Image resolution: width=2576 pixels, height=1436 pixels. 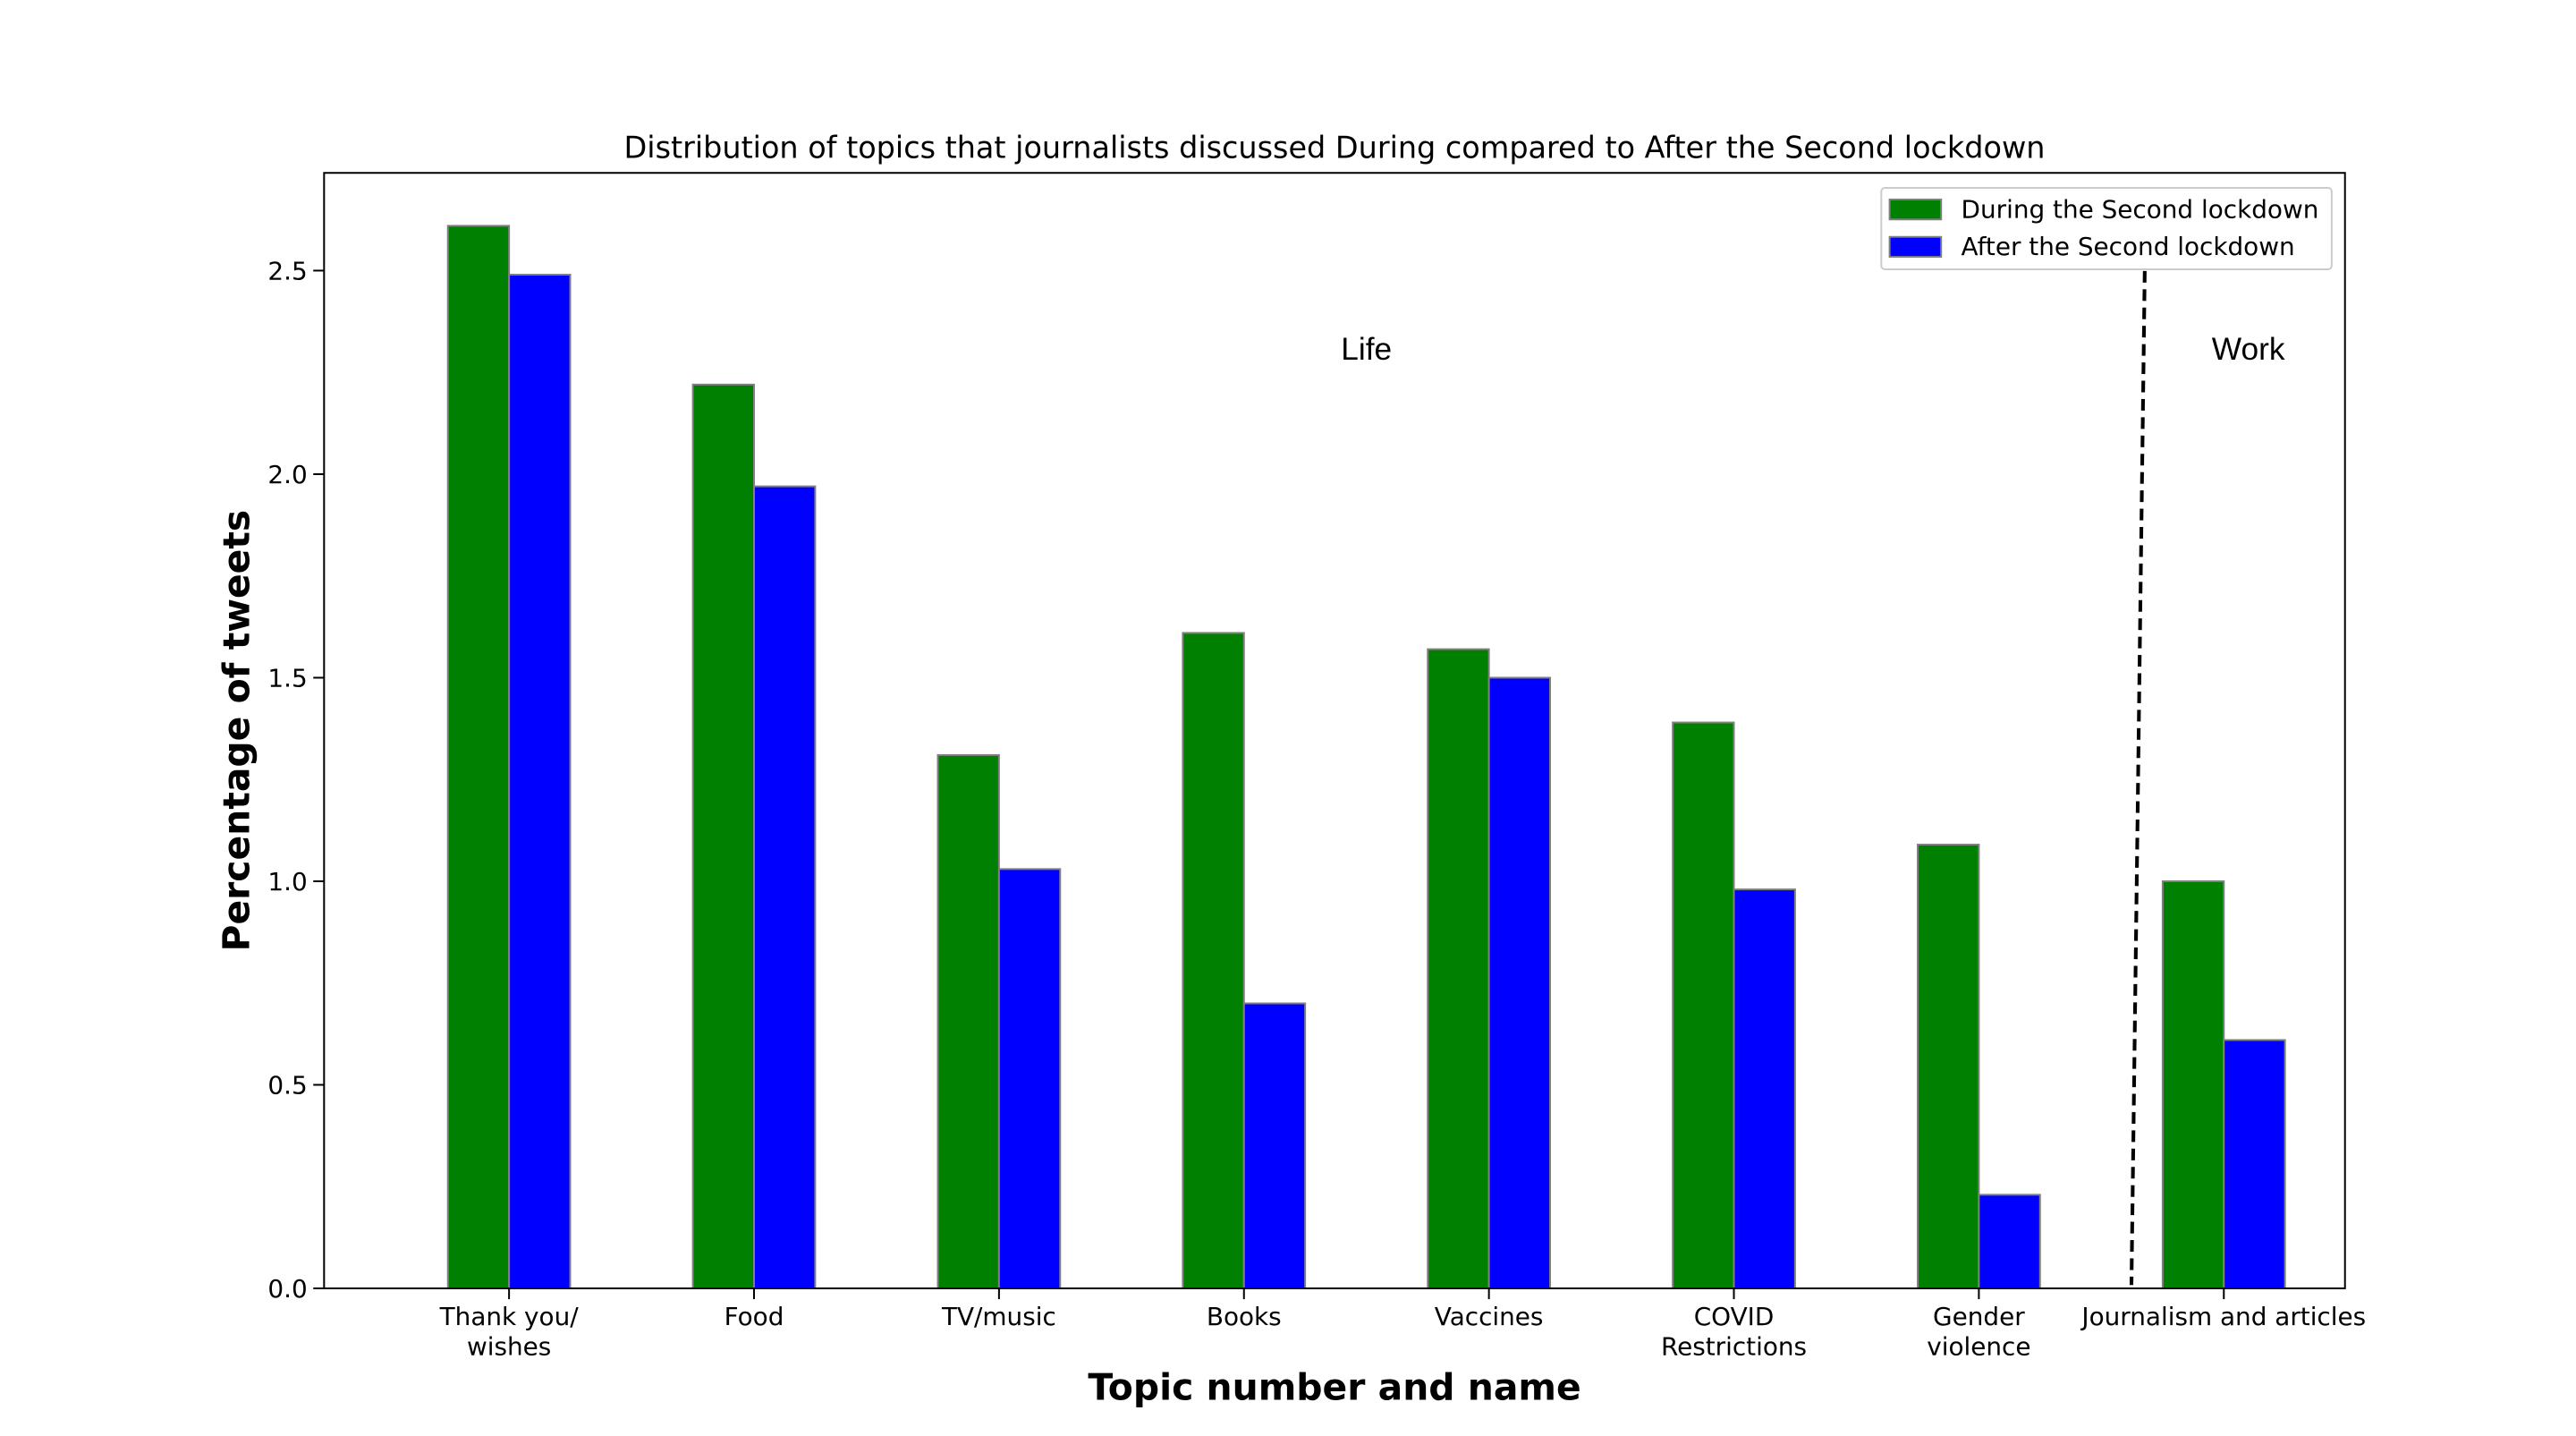 I want to click on y-axis-label: Percentage of tweets, so click(x=237, y=731).